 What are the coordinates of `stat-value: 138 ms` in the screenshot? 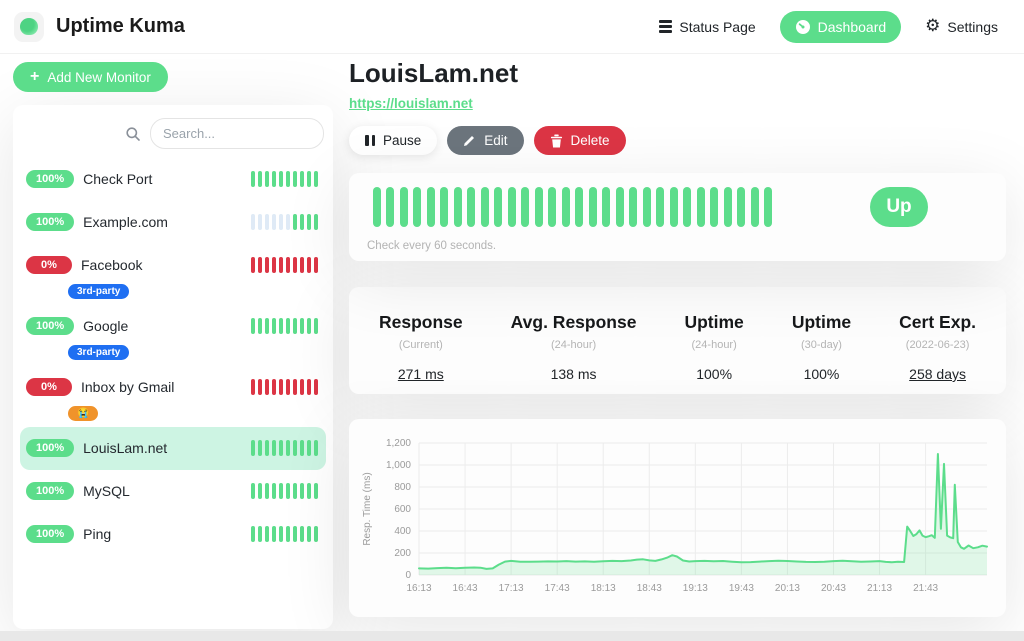 It's located at (573, 374).